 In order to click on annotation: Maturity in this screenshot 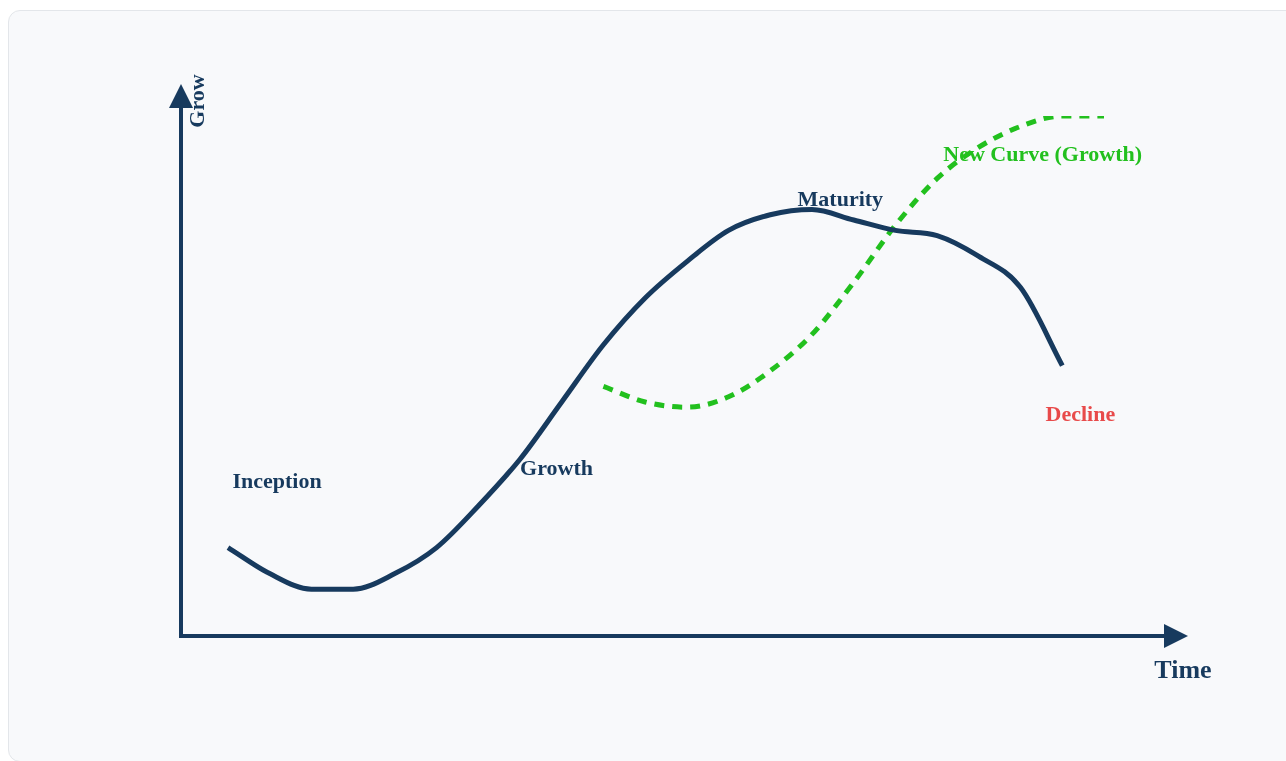, I will do `click(840, 199)`.